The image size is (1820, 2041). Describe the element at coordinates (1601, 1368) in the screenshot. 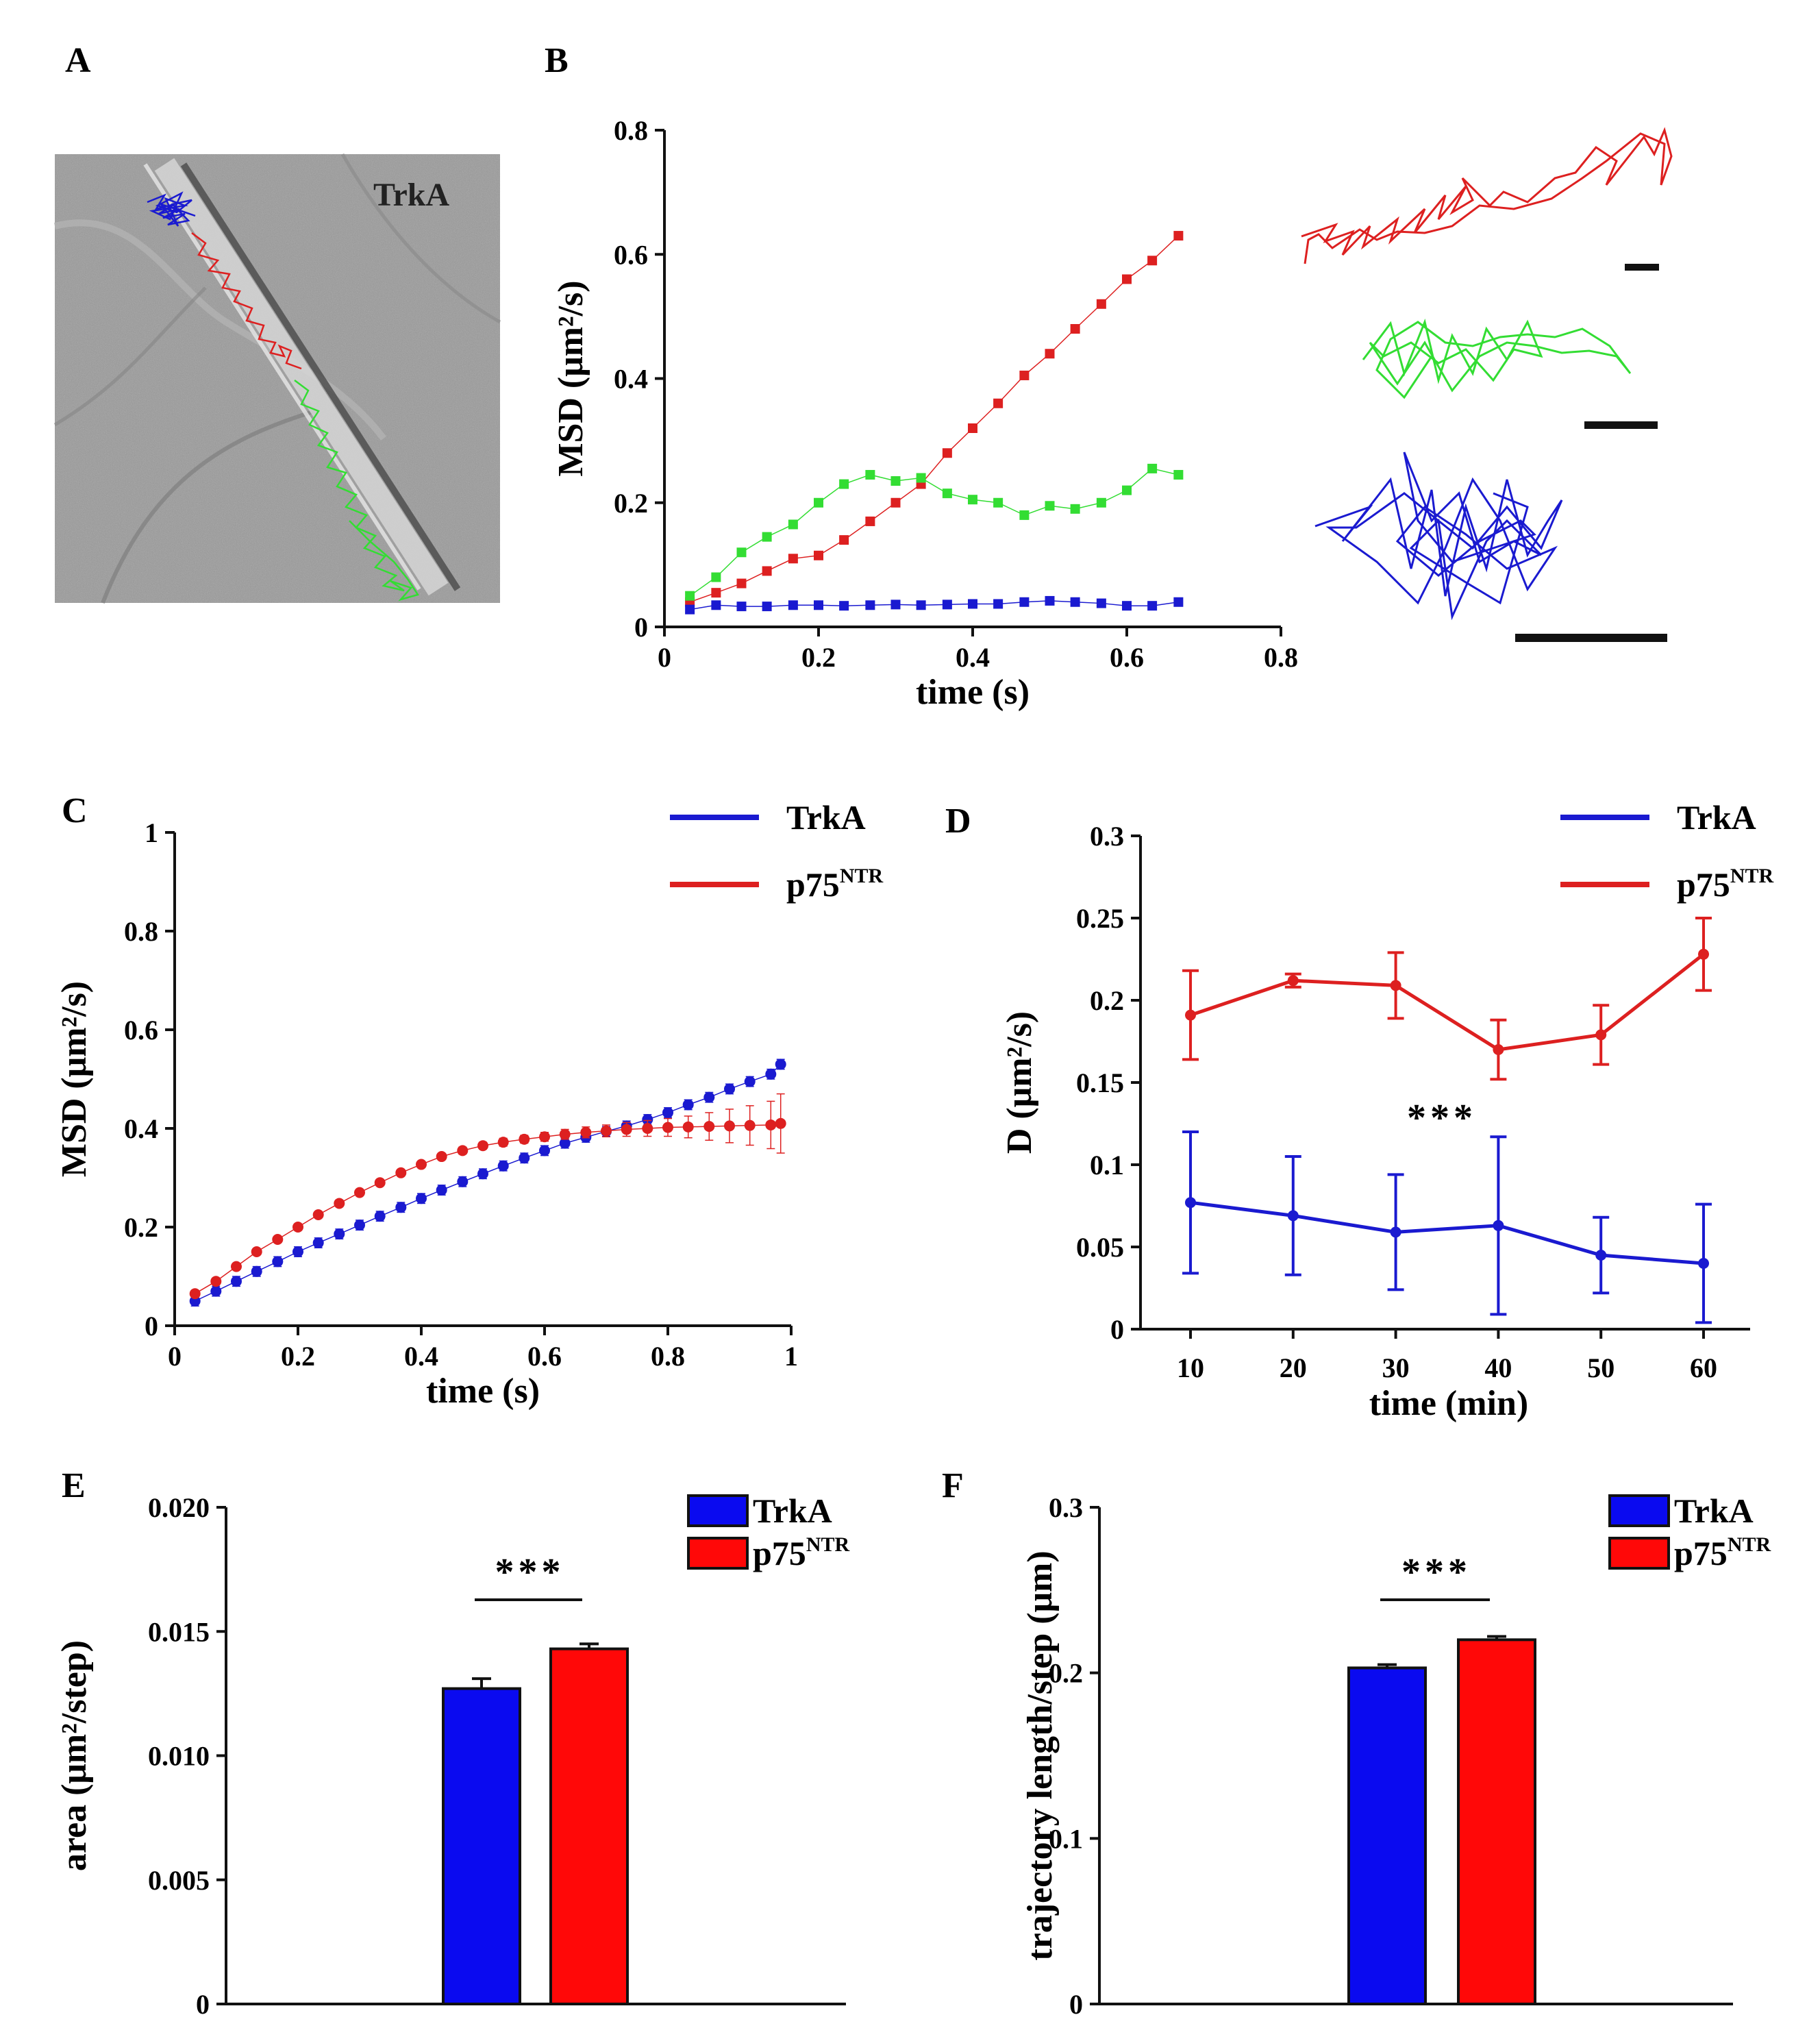

I see `x-tick-label: 50` at that location.